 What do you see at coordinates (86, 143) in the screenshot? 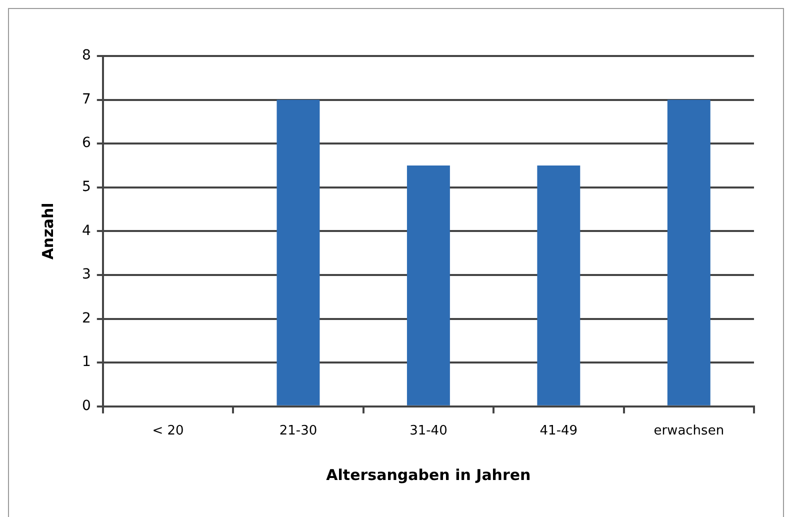
I see `y-tick-label: 6` at bounding box center [86, 143].